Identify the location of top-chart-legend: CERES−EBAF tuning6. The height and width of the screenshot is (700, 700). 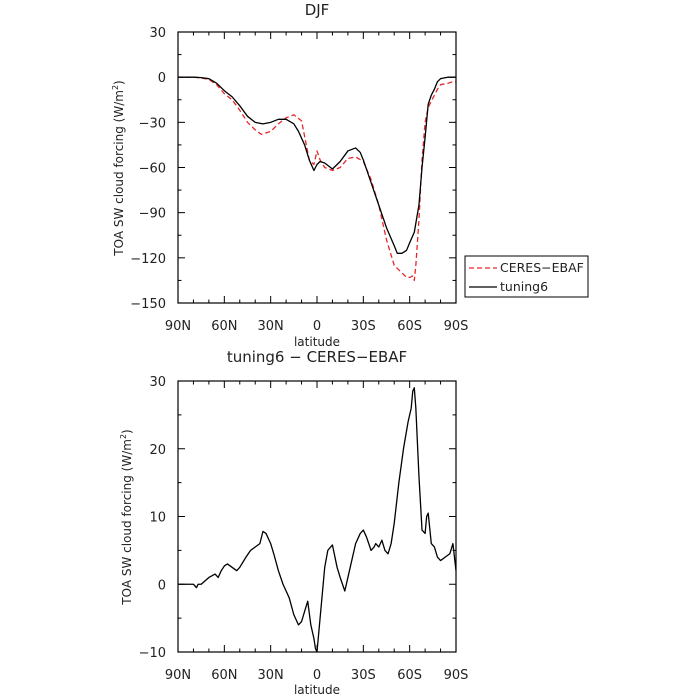
(526, 276).